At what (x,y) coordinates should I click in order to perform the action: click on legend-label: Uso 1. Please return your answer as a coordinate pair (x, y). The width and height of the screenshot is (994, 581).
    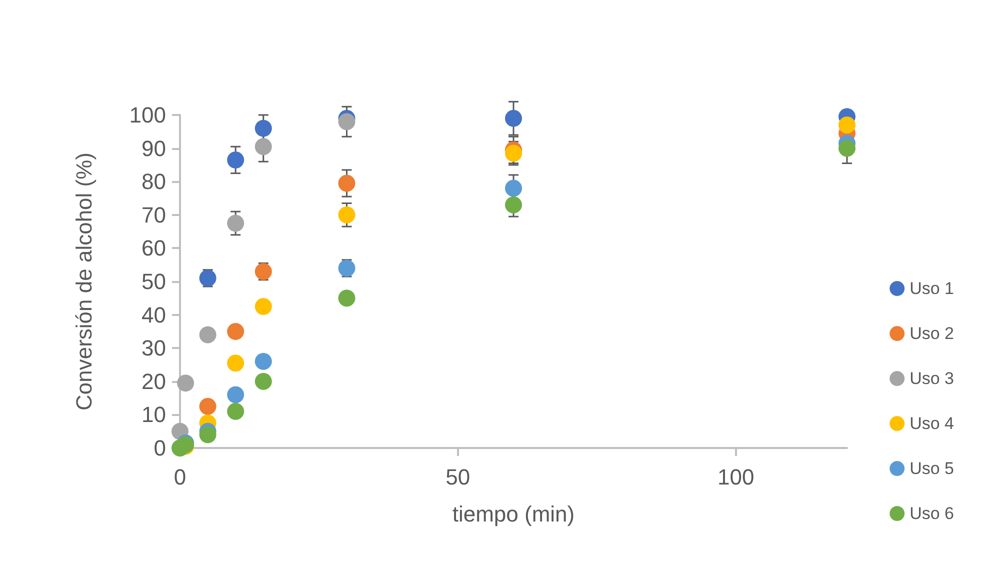
    Looking at the image, I should click on (932, 288).